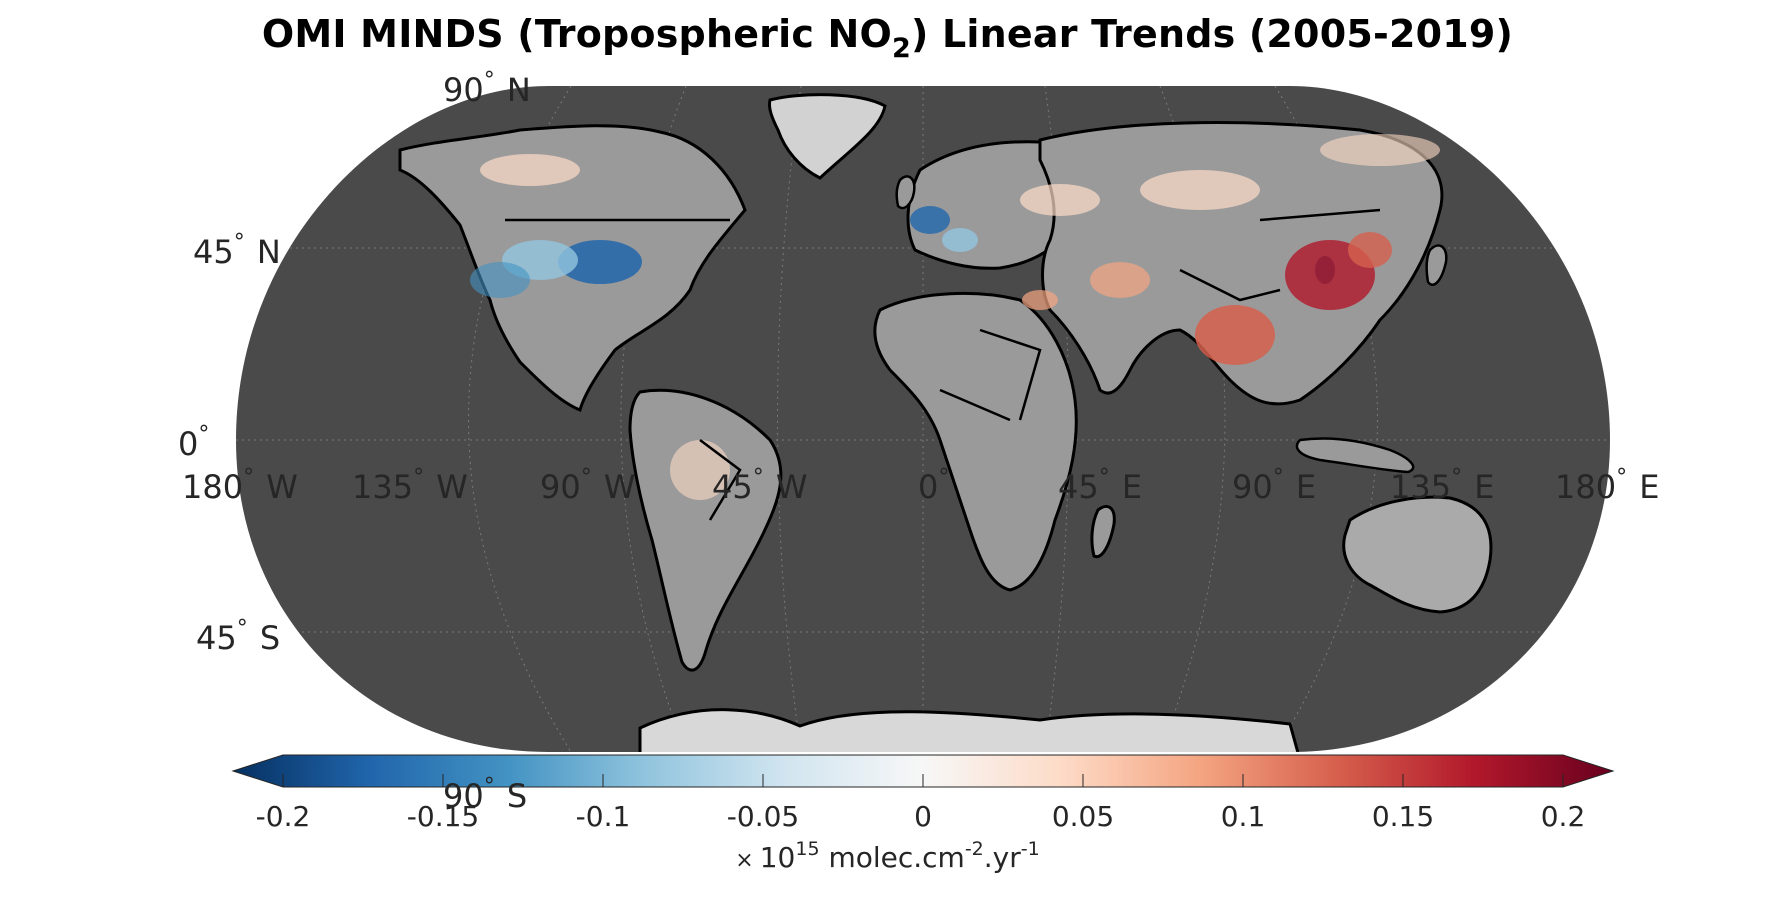  What do you see at coordinates (827, 136) in the screenshot?
I see `greenland` at bounding box center [827, 136].